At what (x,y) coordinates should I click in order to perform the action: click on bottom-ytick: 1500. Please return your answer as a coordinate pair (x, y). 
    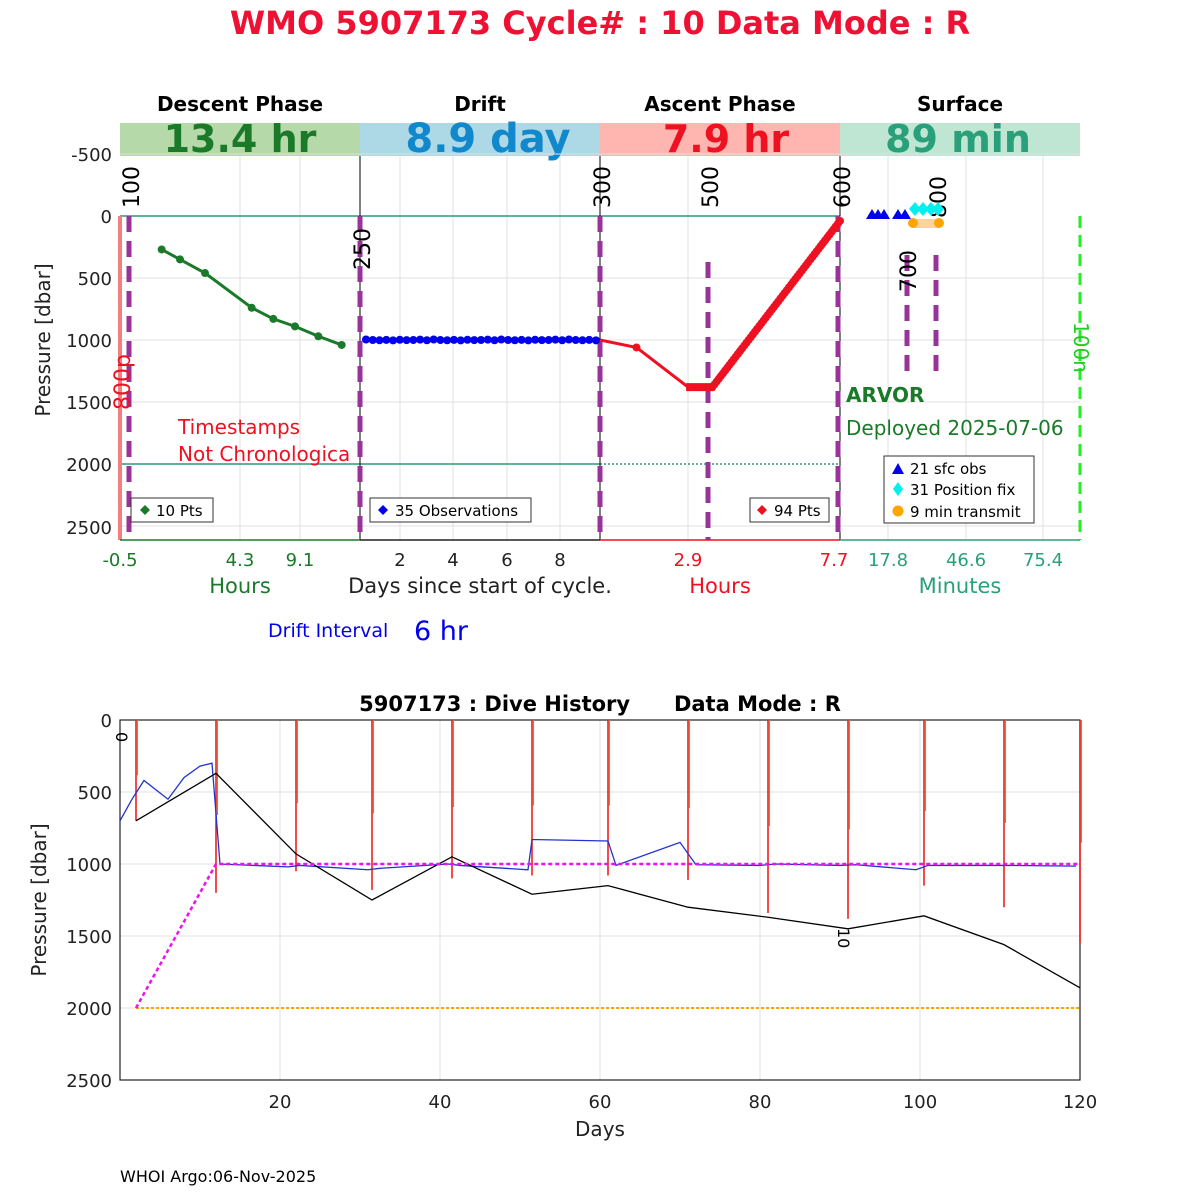
    Looking at the image, I should click on (89, 937).